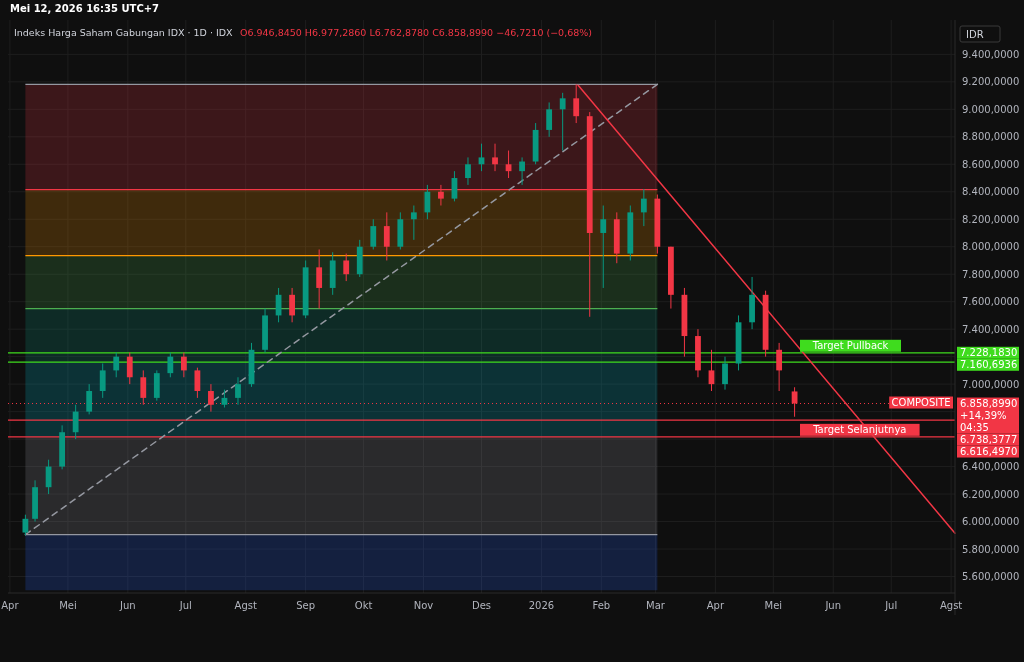 The height and width of the screenshot is (662, 1024). I want to click on x-tick-label: Nov, so click(423, 605).